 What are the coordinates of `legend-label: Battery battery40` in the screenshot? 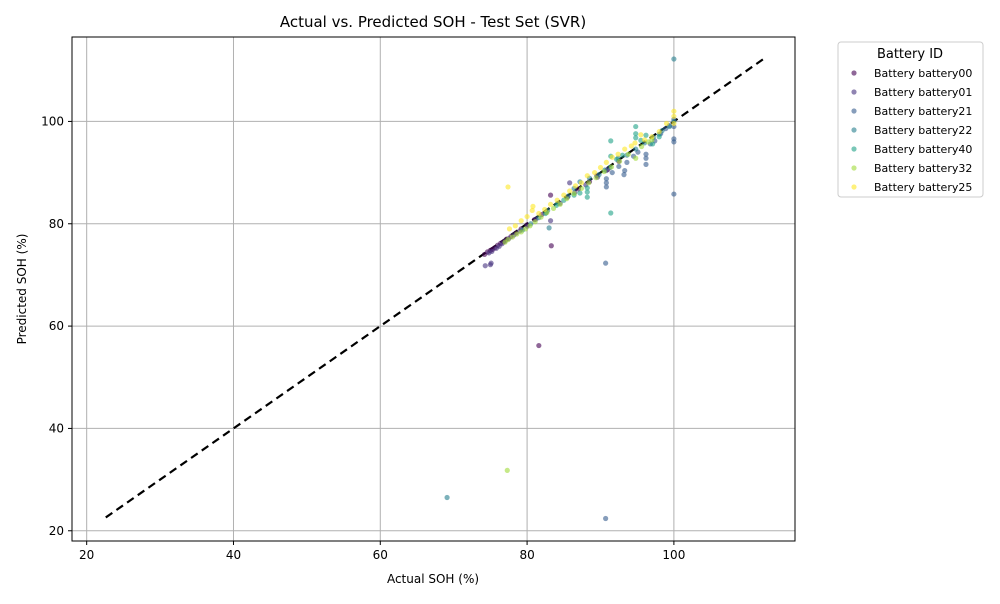 It's located at (923, 149).